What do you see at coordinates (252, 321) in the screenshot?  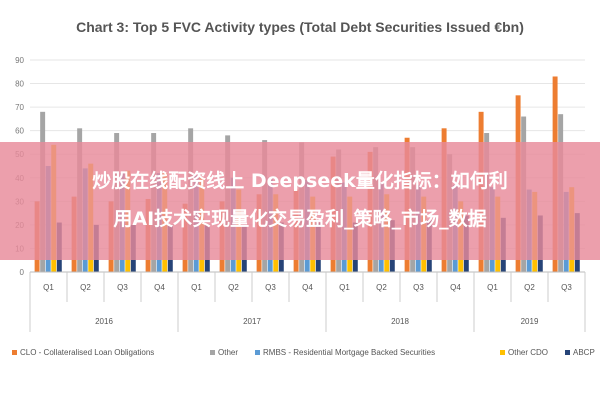 I see `year-label: 2017` at bounding box center [252, 321].